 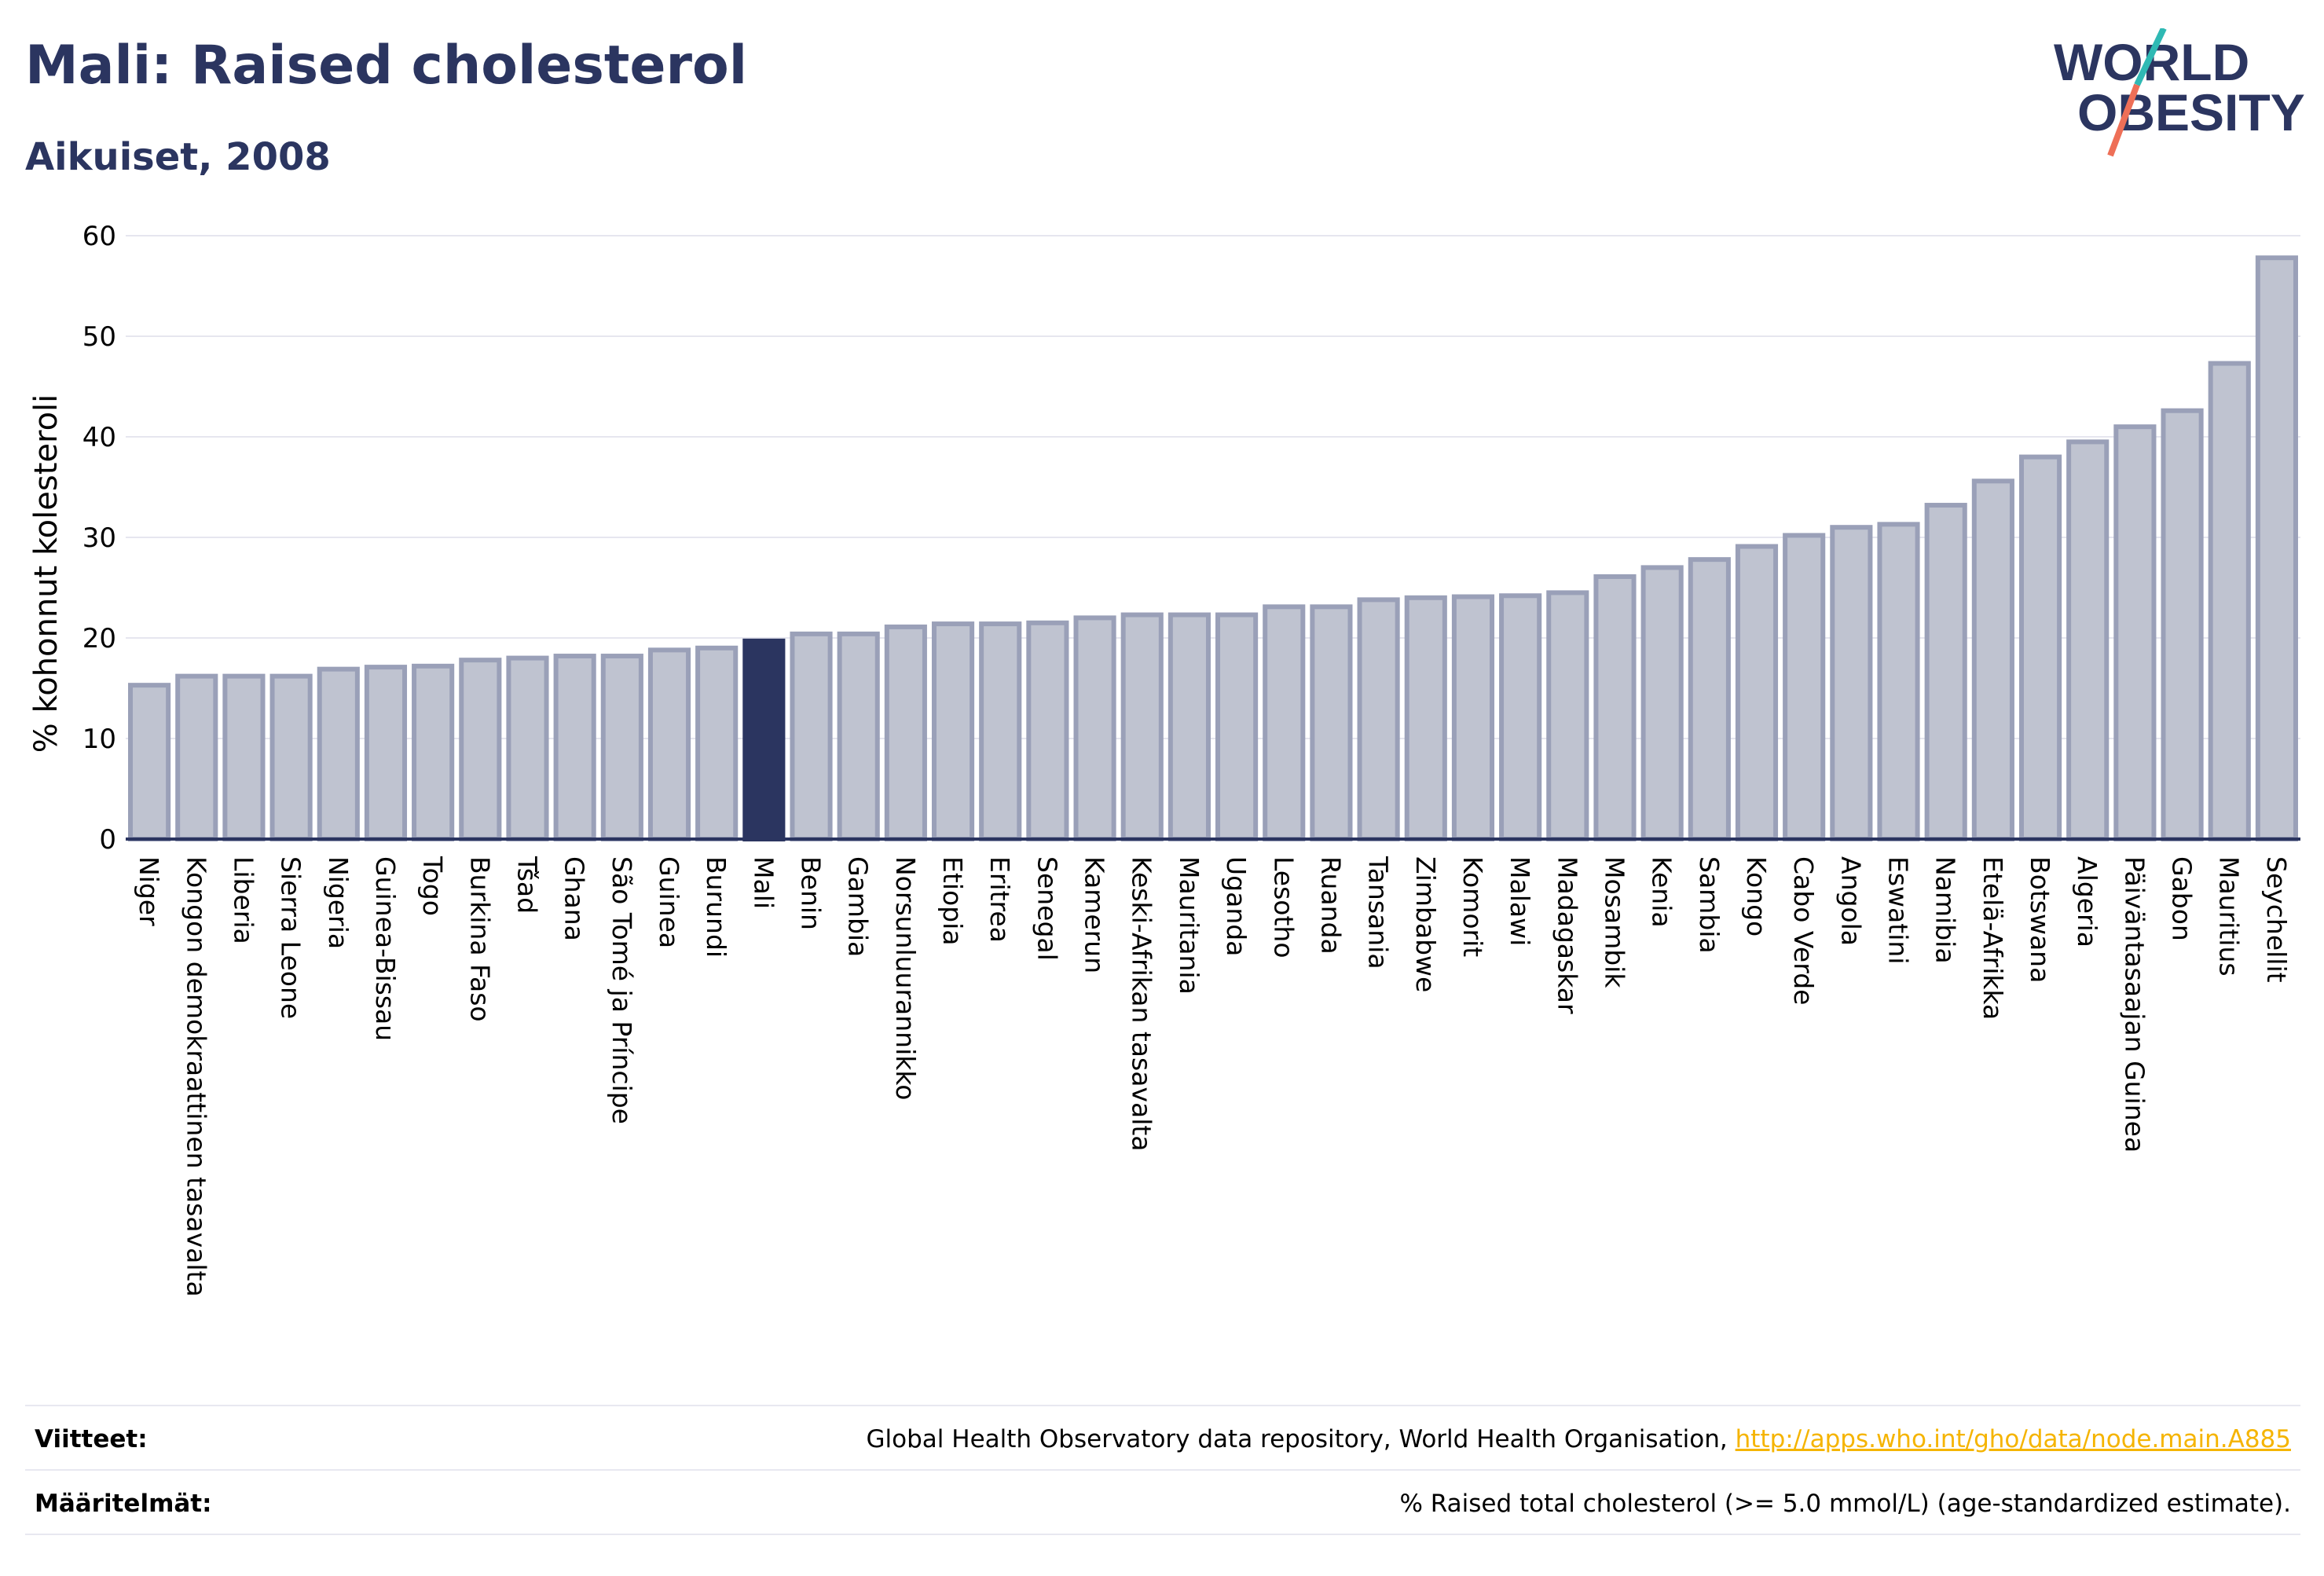 I want to click on footer-divider-middle, so click(x=1162, y=1470).